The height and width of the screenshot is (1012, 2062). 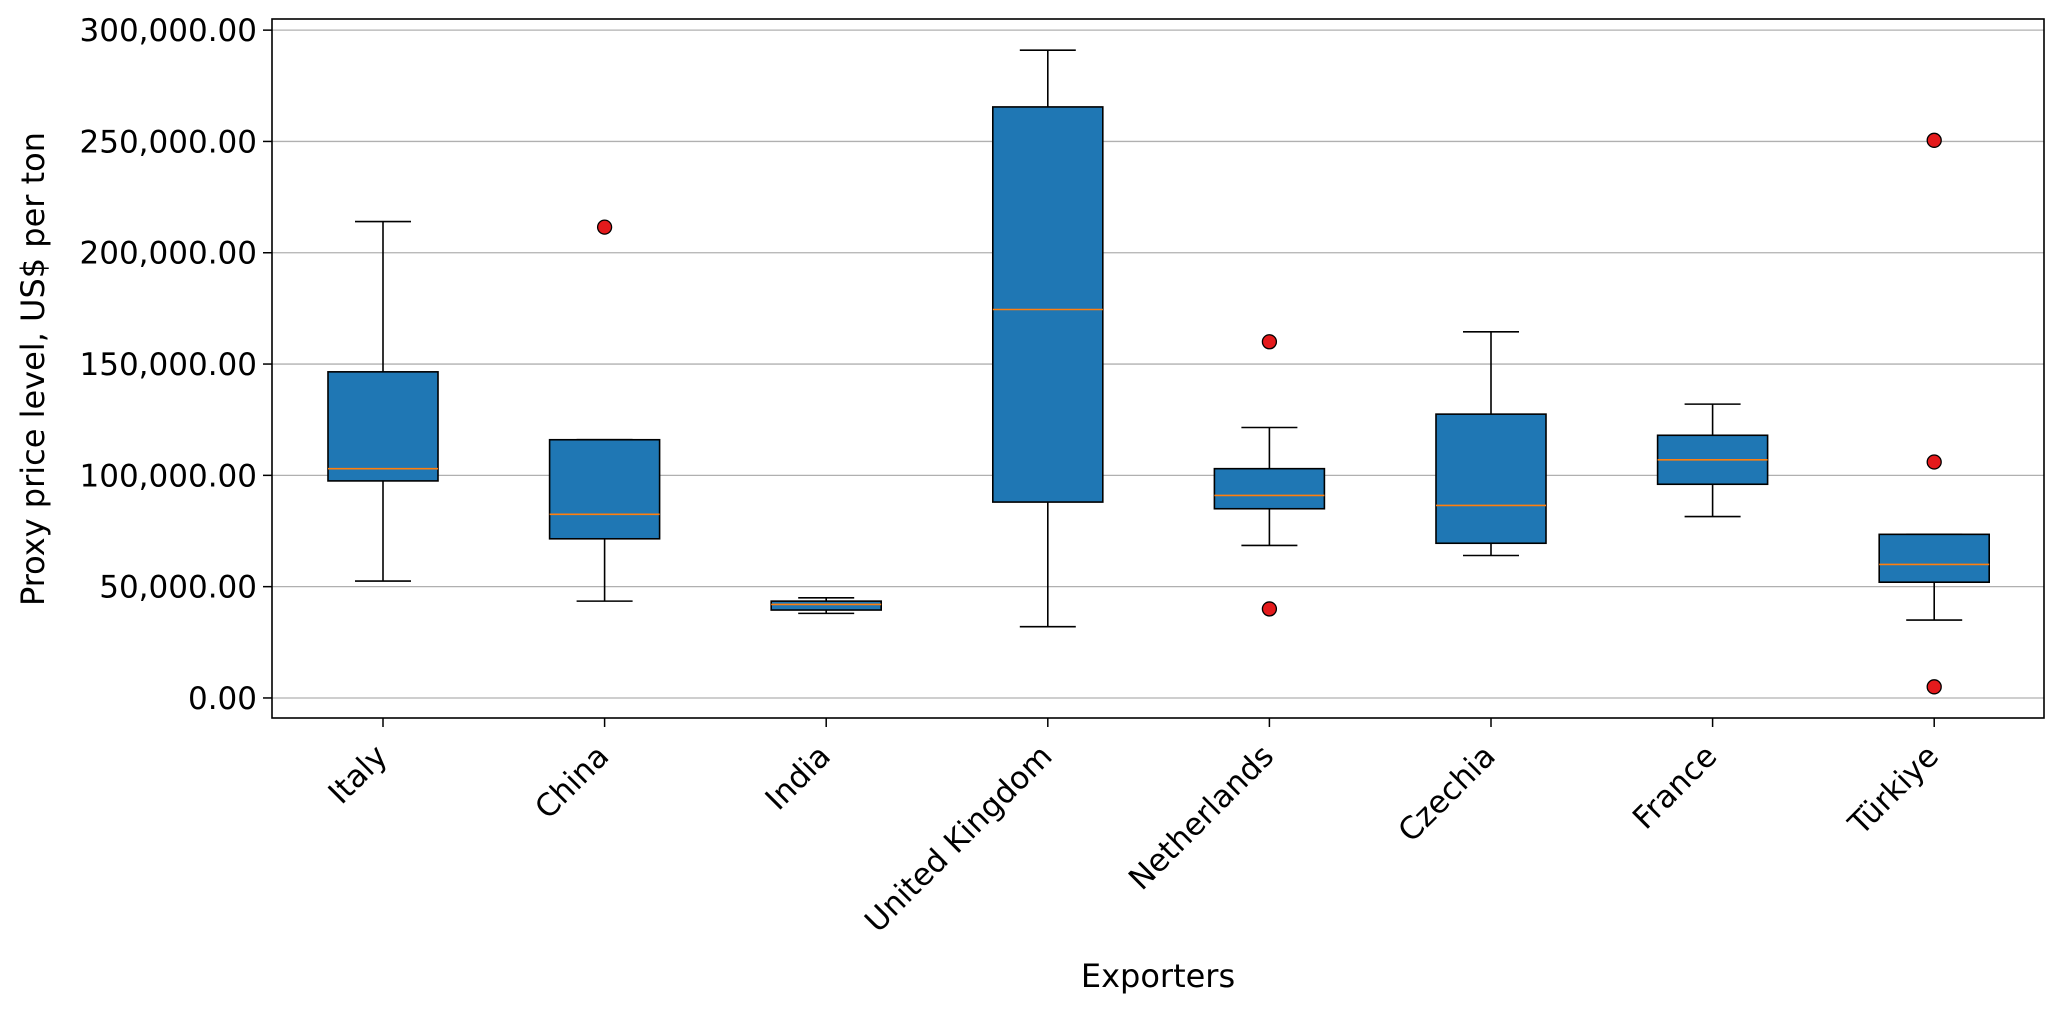 I want to click on y-tick-label: 150,000.00, so click(x=169, y=365).